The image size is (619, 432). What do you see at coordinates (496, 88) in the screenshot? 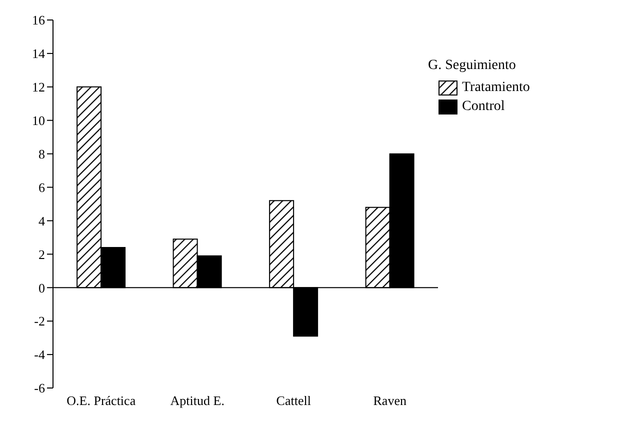
I see `legend-label: Tratamiento` at bounding box center [496, 88].